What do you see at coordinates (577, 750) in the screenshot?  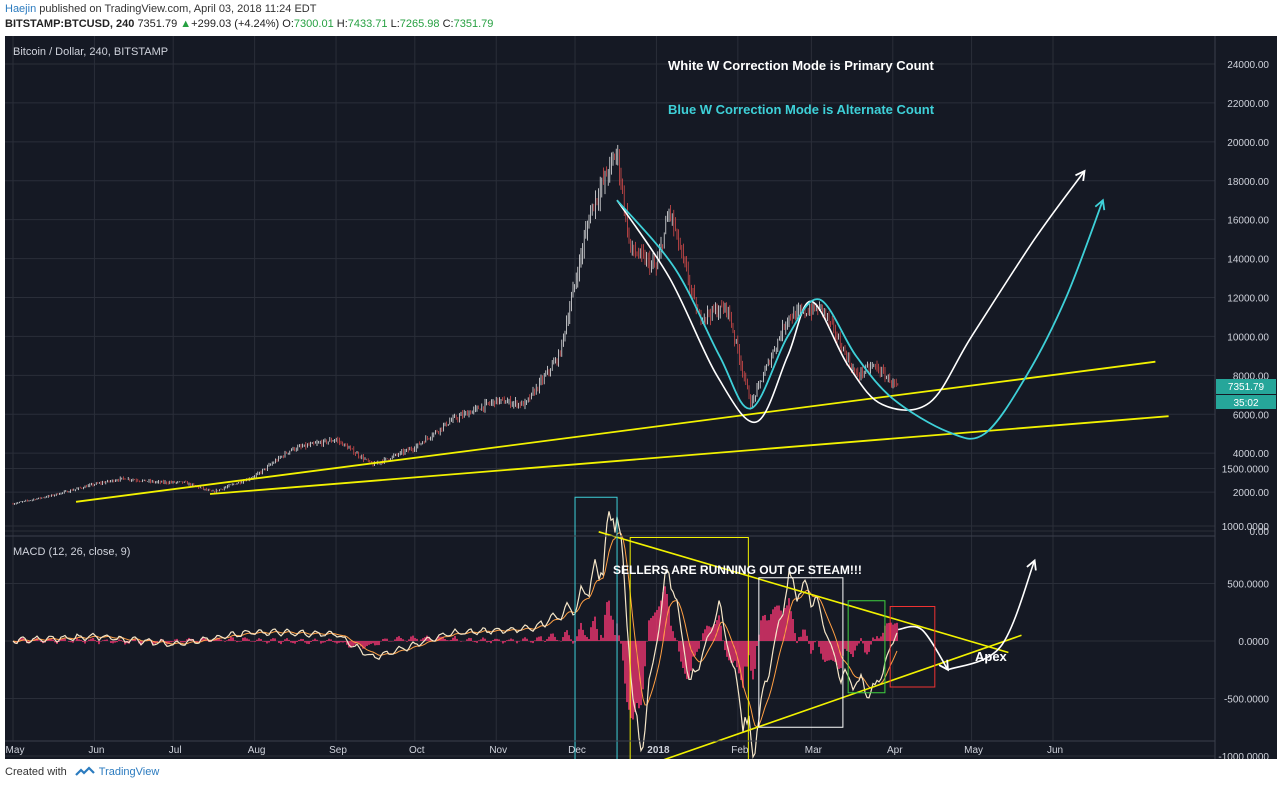 I see `time-tick-label: Dec` at bounding box center [577, 750].